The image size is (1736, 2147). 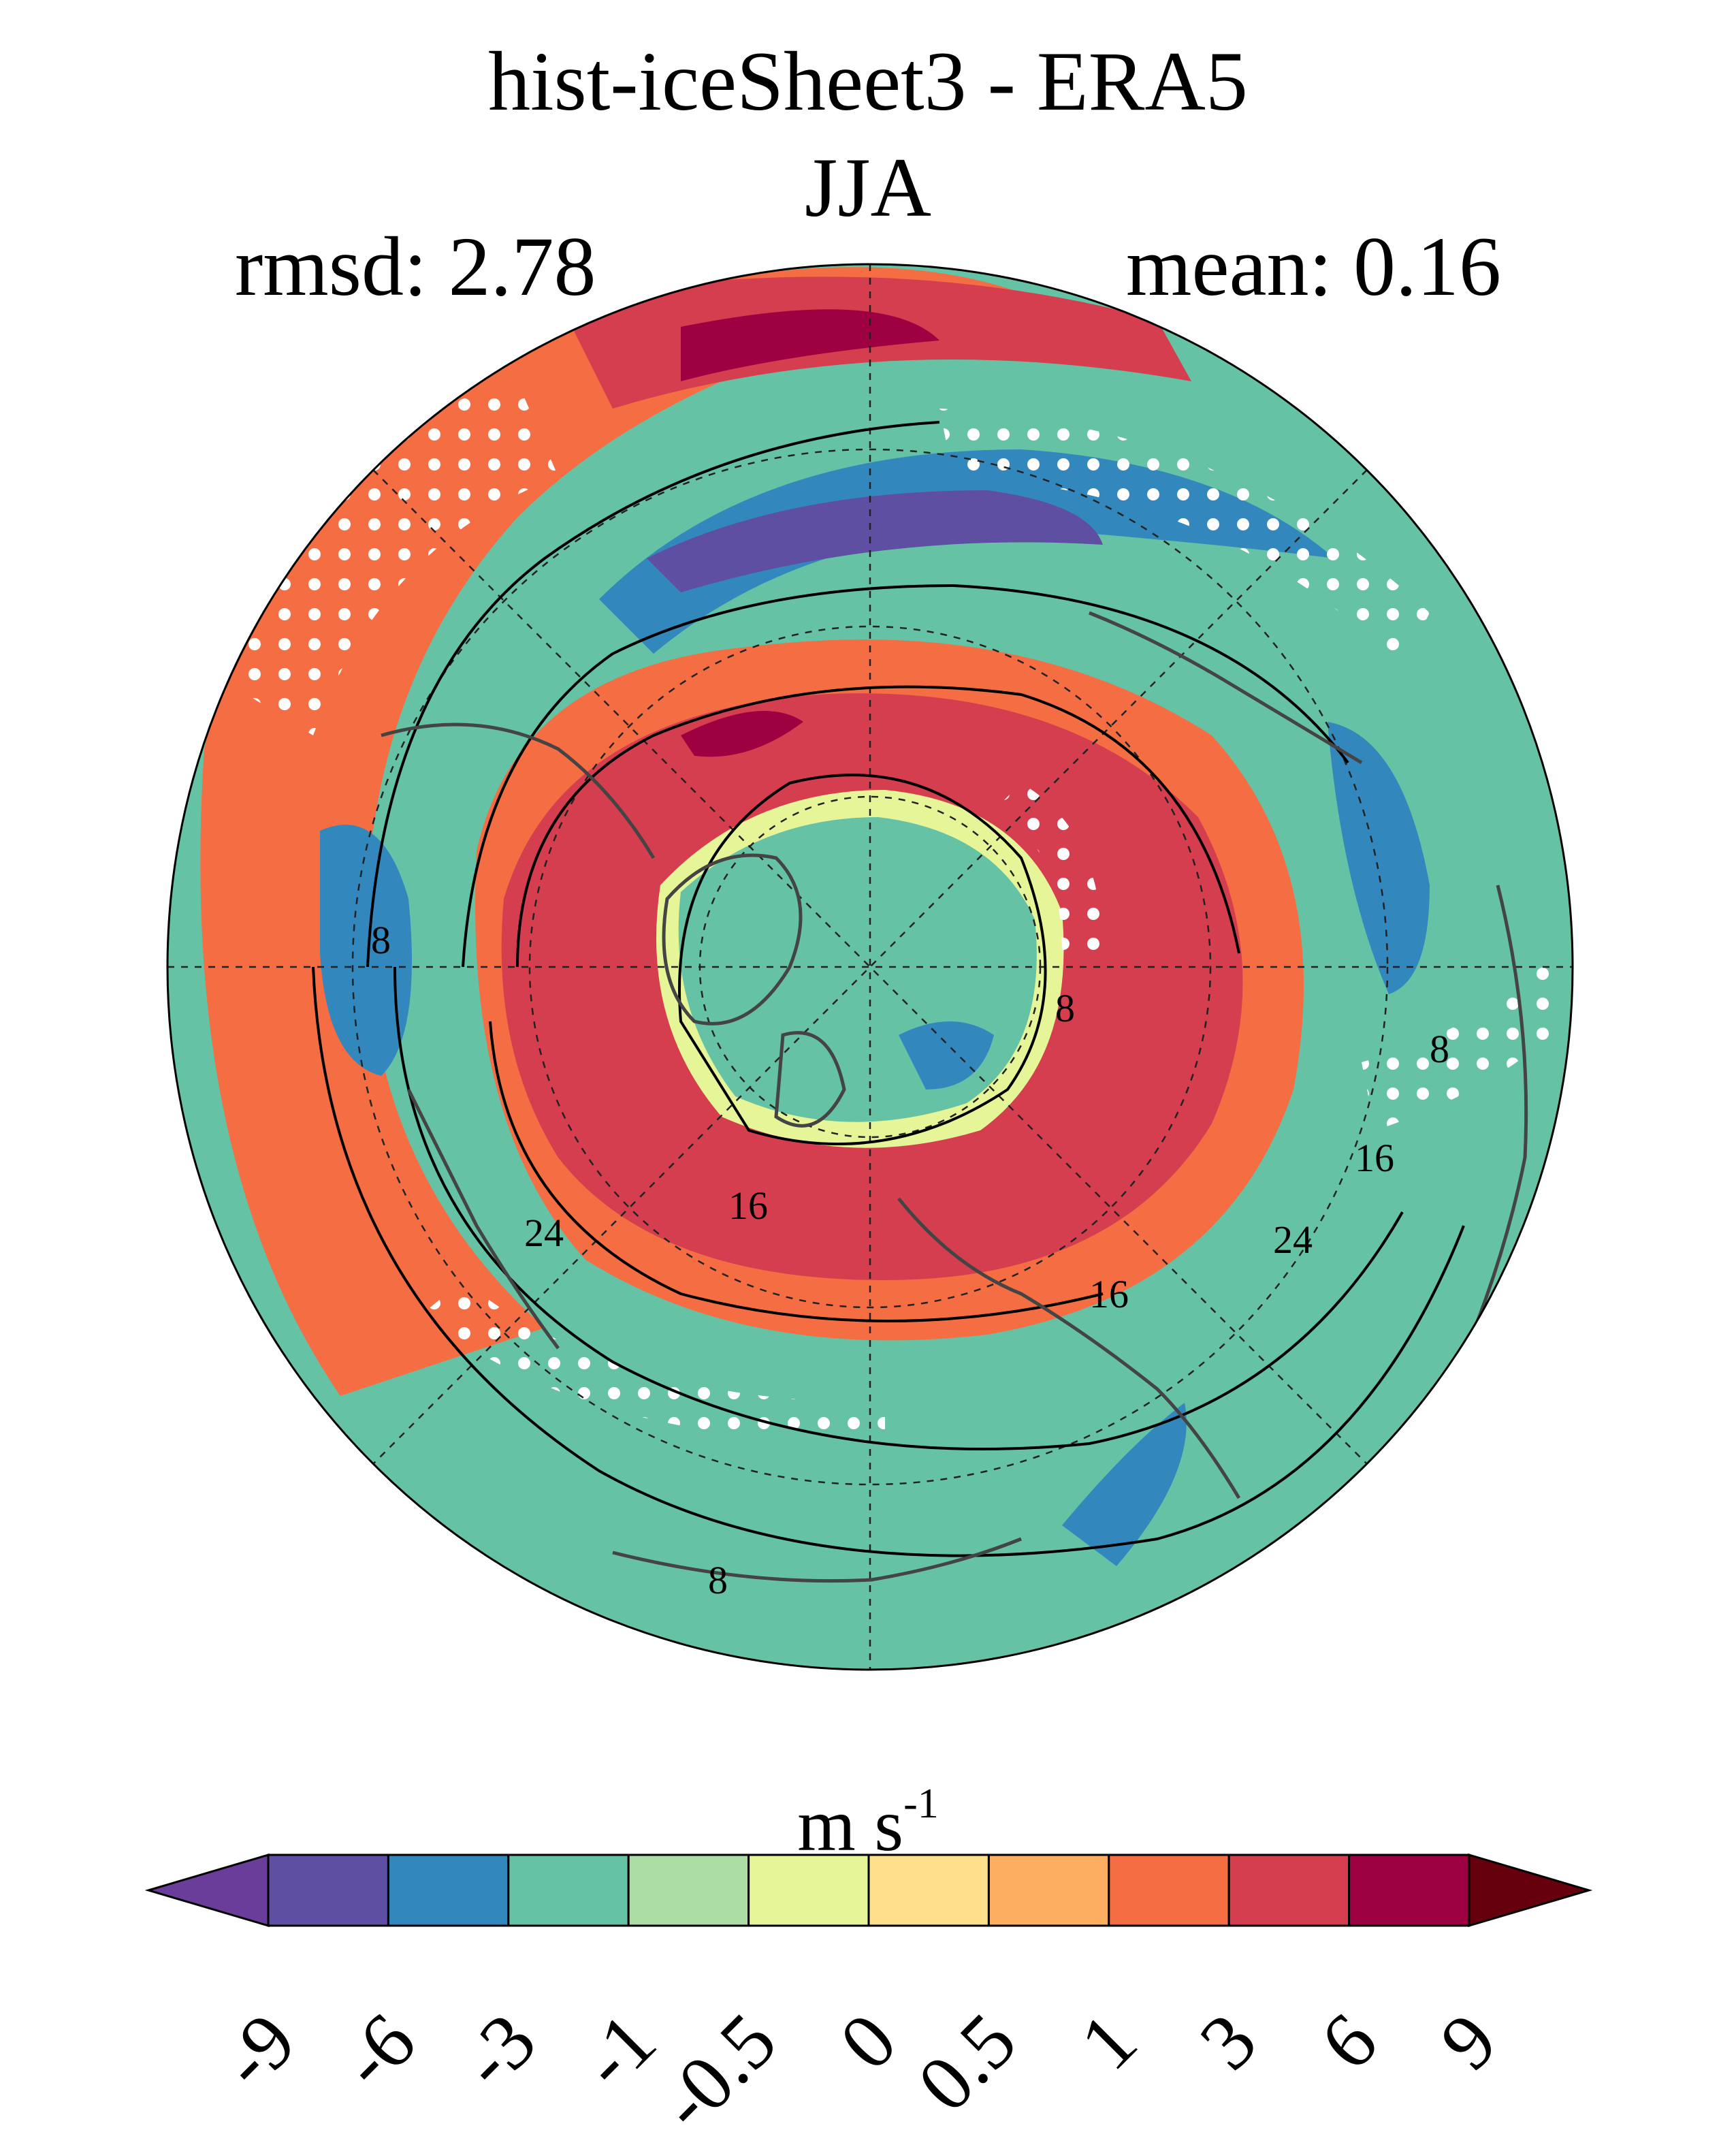 I want to click on colorbar-boxes, so click(x=868, y=1890).